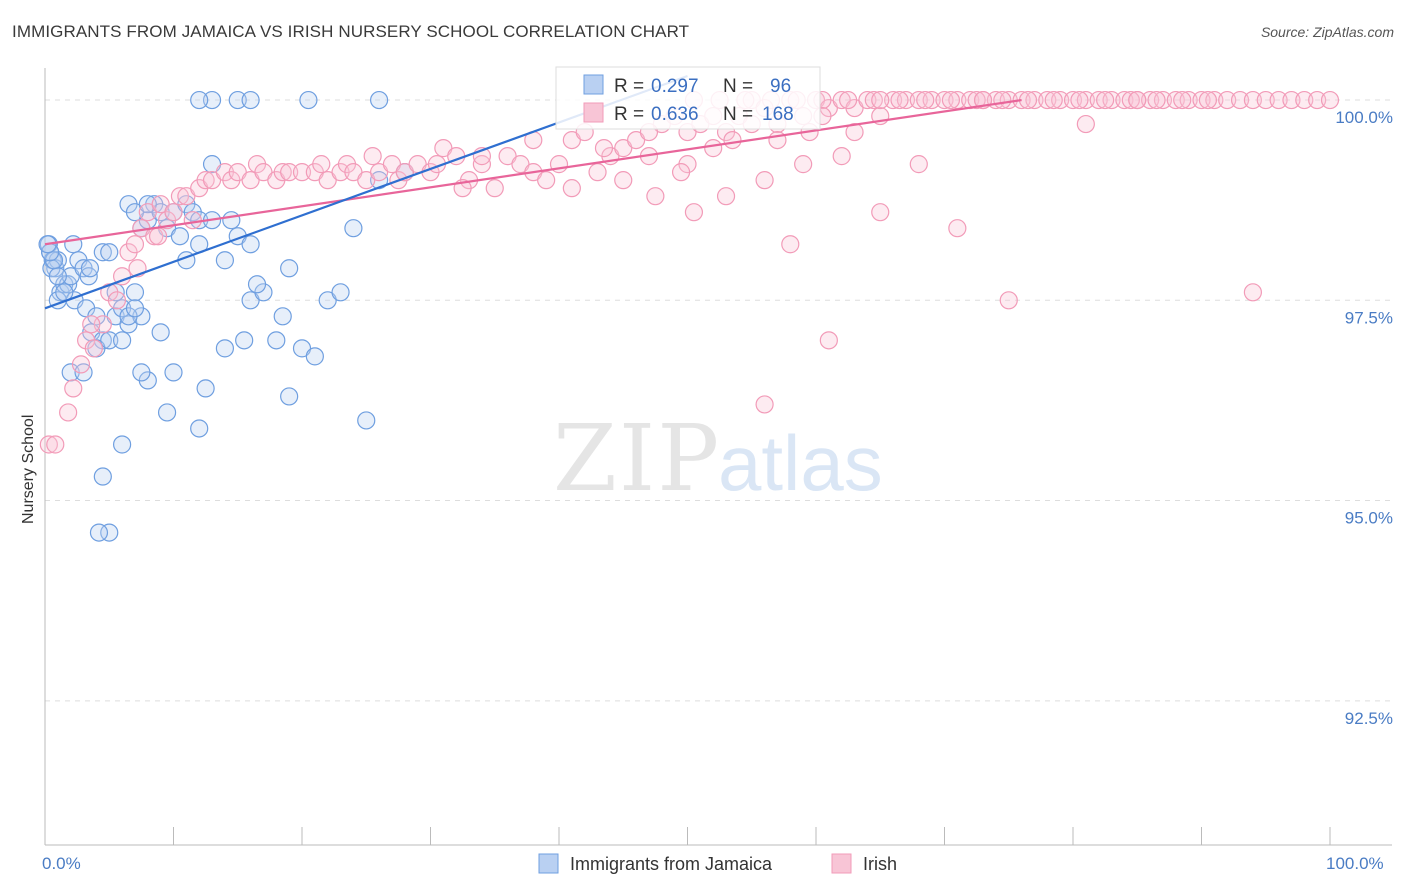  Describe the element at coordinates (28, 469) in the screenshot. I see `y-axis-label: Nursery School` at that location.